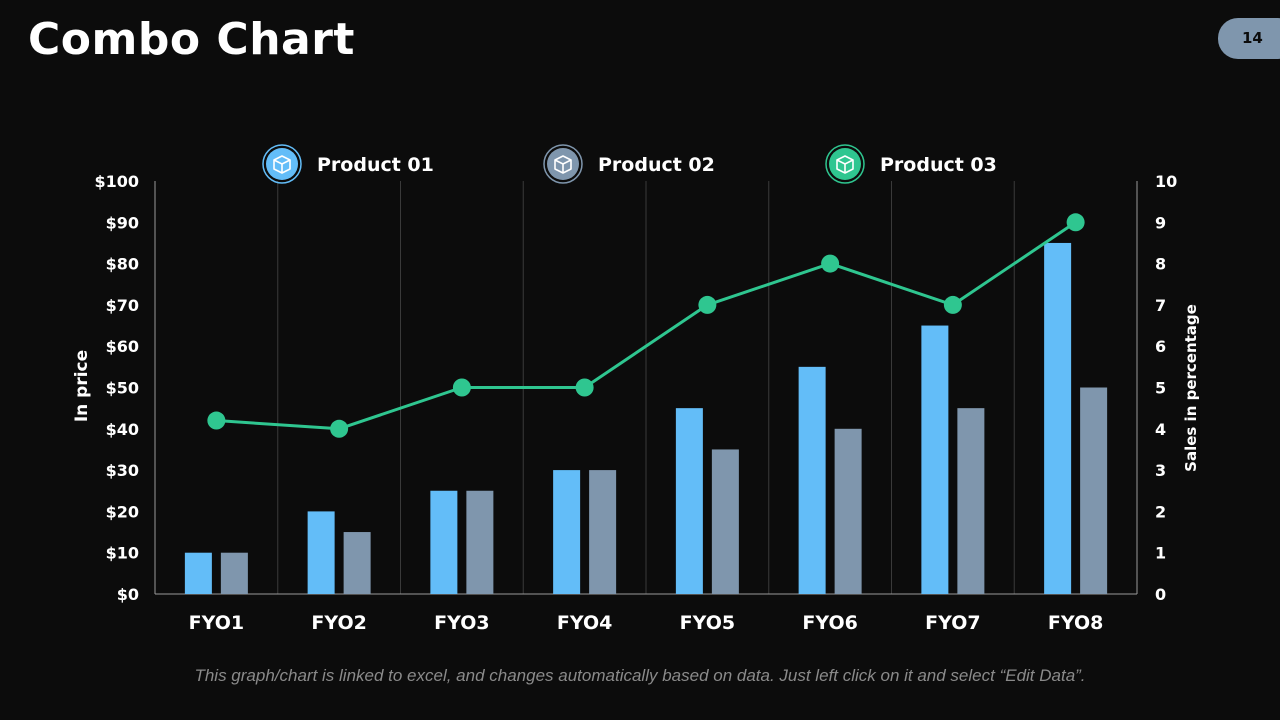  I want to click on right-axis-tick-label: 6, so click(1160, 346).